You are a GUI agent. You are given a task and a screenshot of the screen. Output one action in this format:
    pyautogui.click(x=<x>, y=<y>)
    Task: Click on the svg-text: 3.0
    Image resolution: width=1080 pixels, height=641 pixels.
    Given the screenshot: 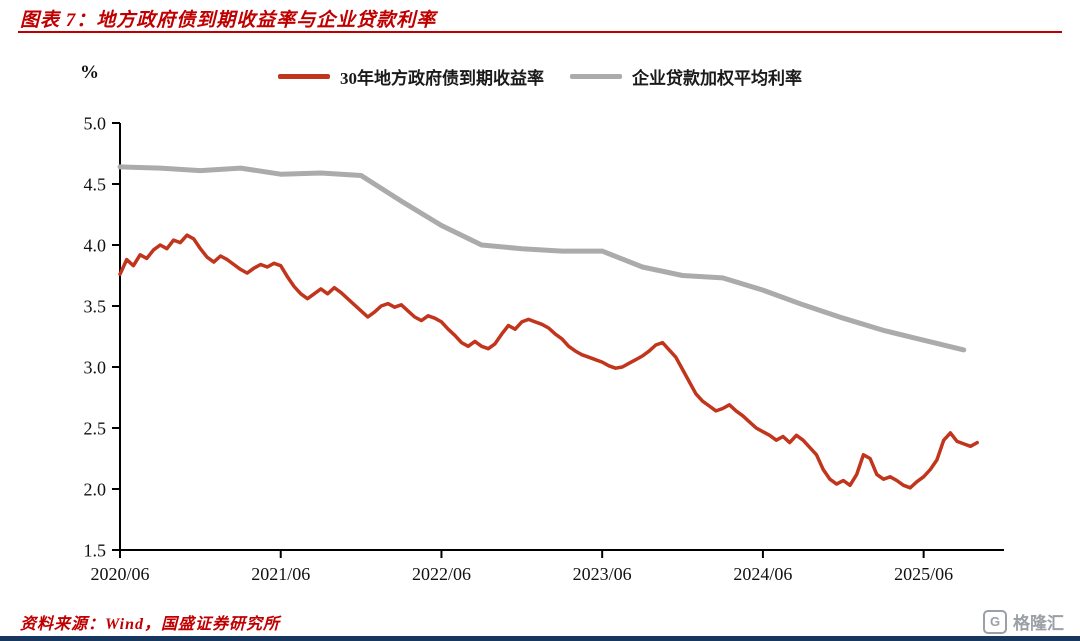 What is the action you would take?
    pyautogui.click(x=95, y=367)
    